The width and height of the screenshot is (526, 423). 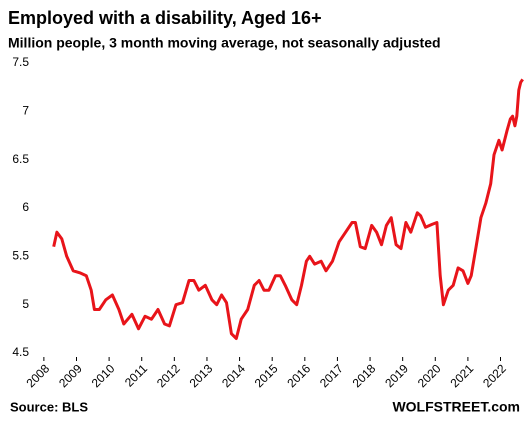 What do you see at coordinates (165, 18) in the screenshot?
I see `chart-title: Employed with a disability, Aged 16+` at bounding box center [165, 18].